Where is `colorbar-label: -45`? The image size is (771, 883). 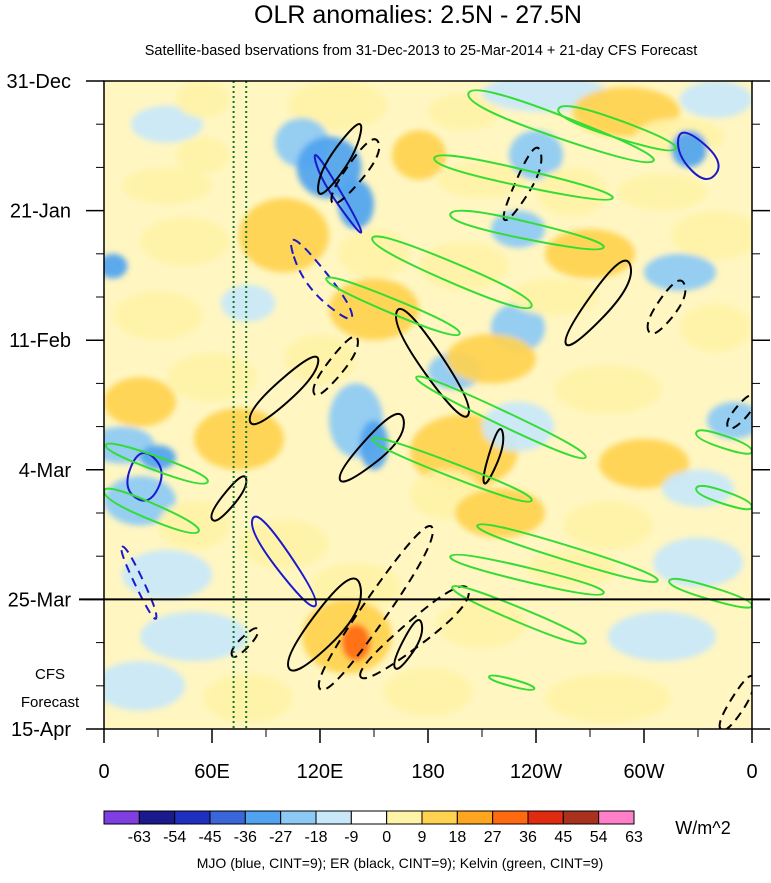
colorbar-label: -45 is located at coordinates (209, 837).